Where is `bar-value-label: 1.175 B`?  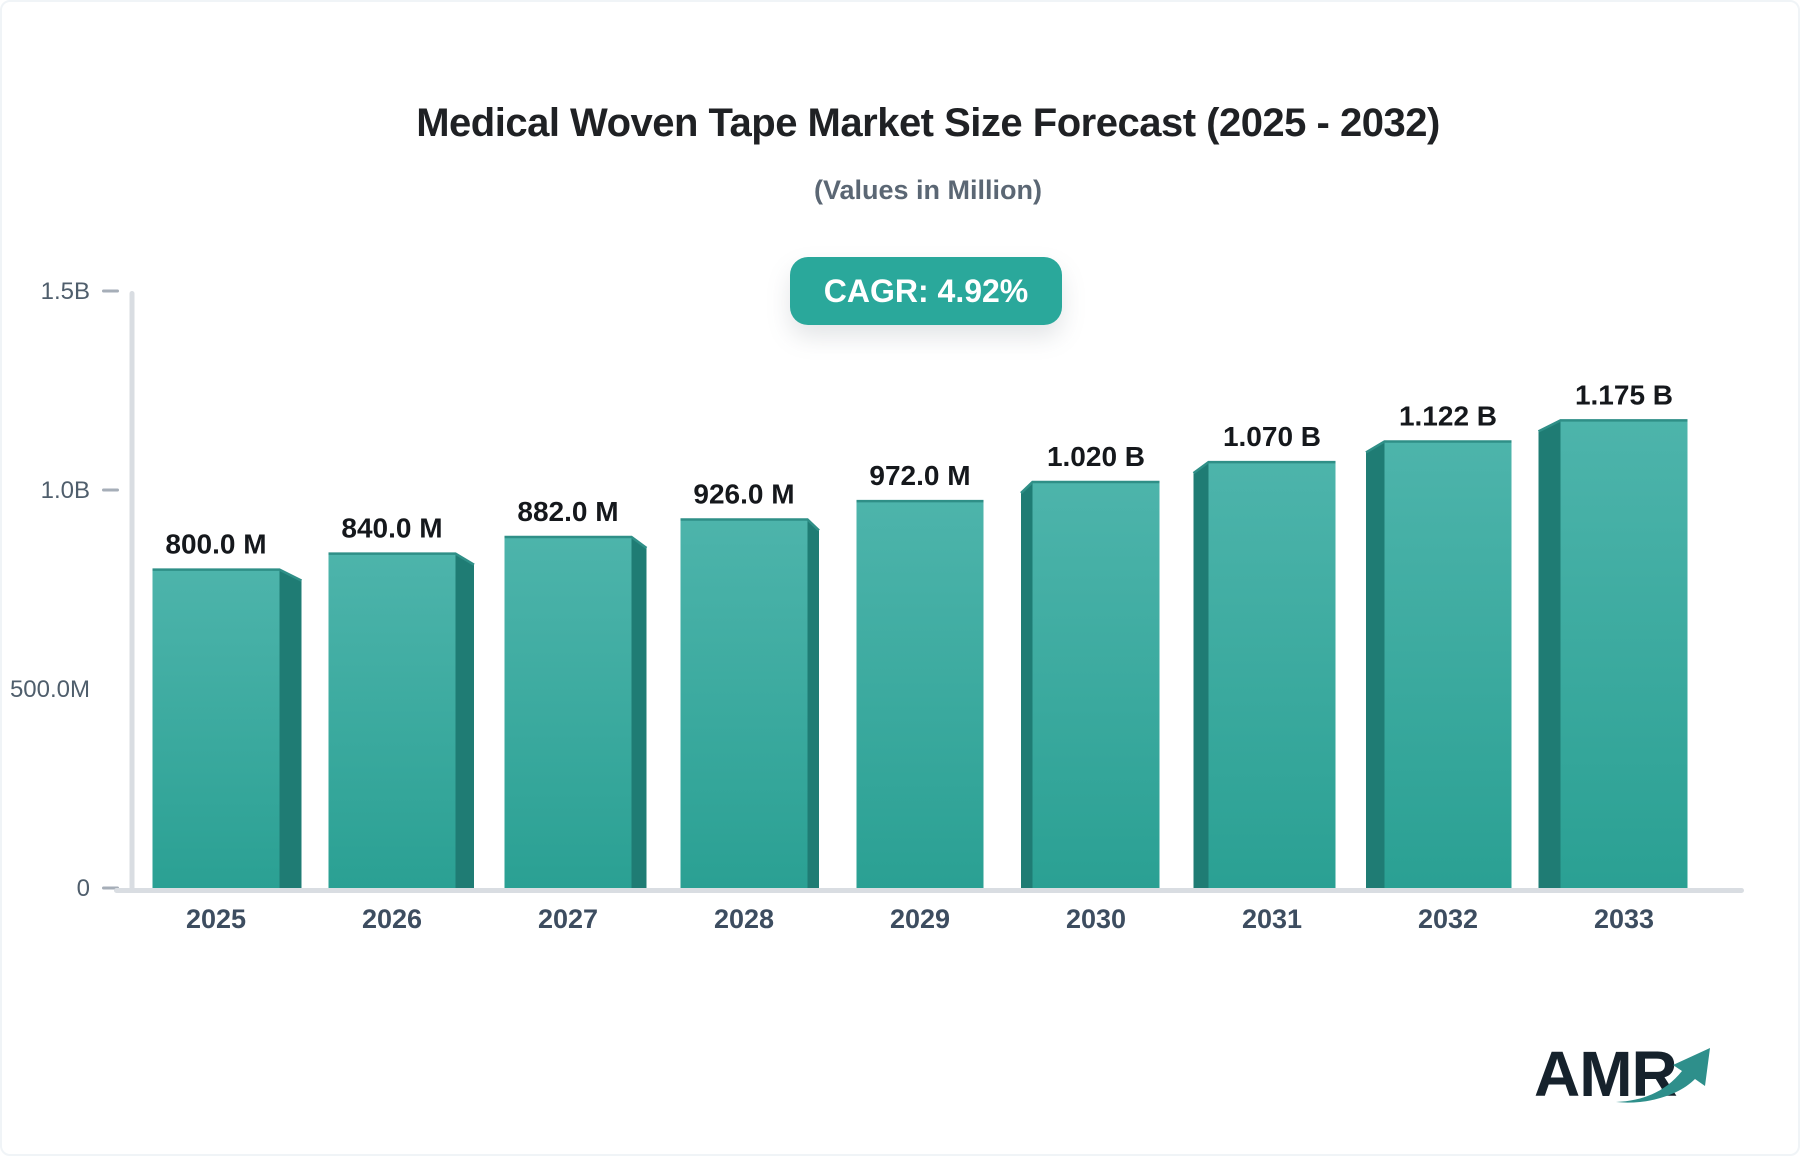 bar-value-label: 1.175 B is located at coordinates (1624, 394).